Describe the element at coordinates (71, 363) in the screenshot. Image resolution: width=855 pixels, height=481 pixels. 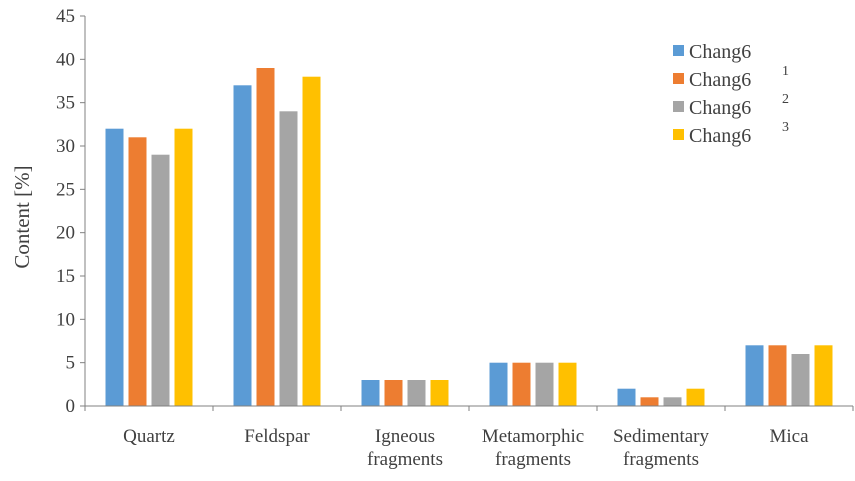
I see `y-tick-label: 5` at that location.